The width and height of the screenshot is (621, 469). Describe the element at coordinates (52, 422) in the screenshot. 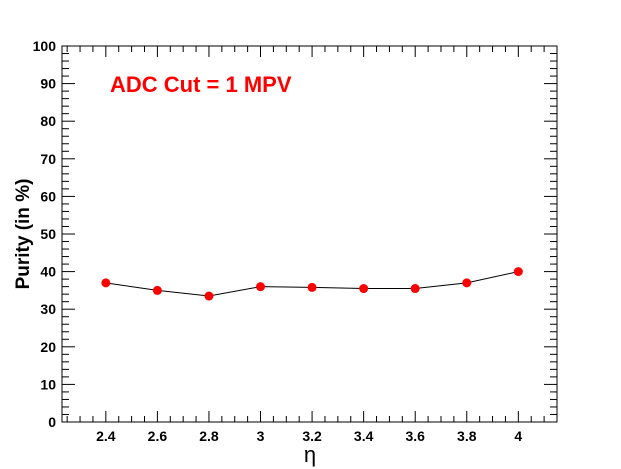

I see `y-tick-label: 0` at that location.